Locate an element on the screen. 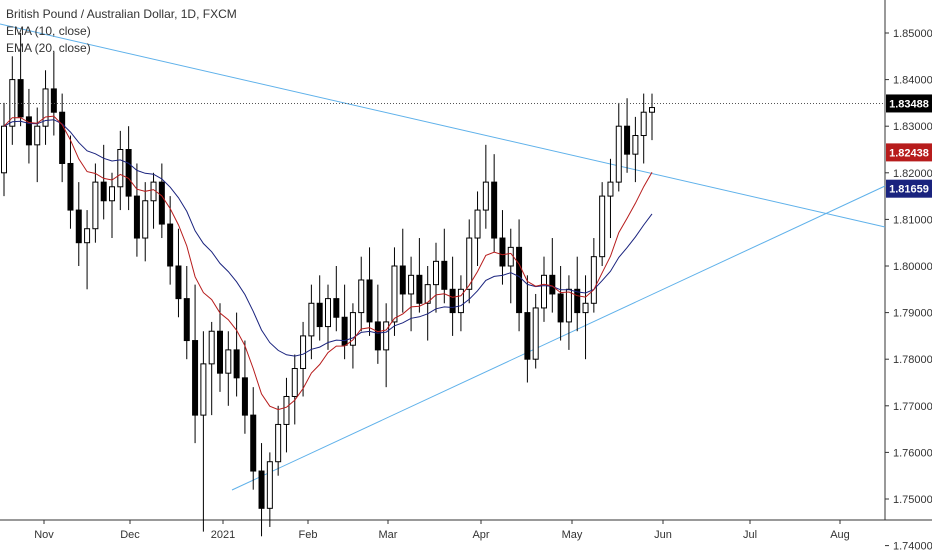 This screenshot has height=550, width=932. x-tick-label: Aug is located at coordinates (840, 535).